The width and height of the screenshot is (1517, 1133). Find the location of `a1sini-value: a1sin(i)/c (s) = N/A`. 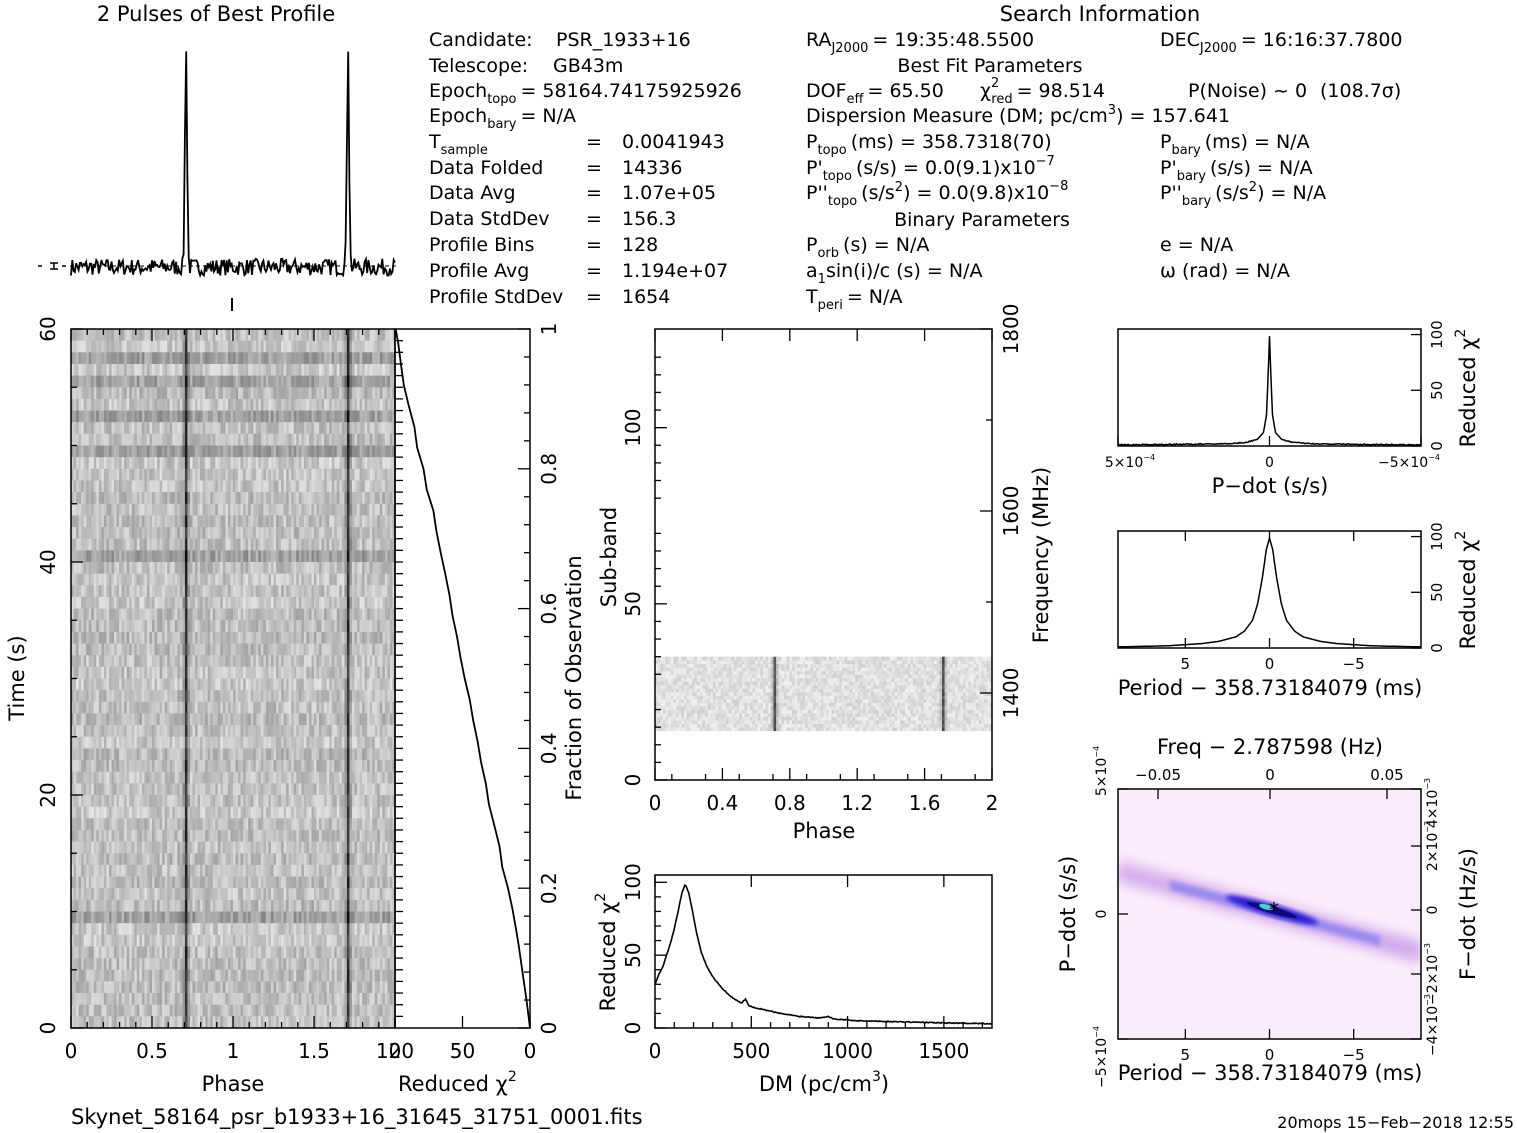

a1sini-value: a1sin(i)/c (s) = N/A is located at coordinates (894, 273).